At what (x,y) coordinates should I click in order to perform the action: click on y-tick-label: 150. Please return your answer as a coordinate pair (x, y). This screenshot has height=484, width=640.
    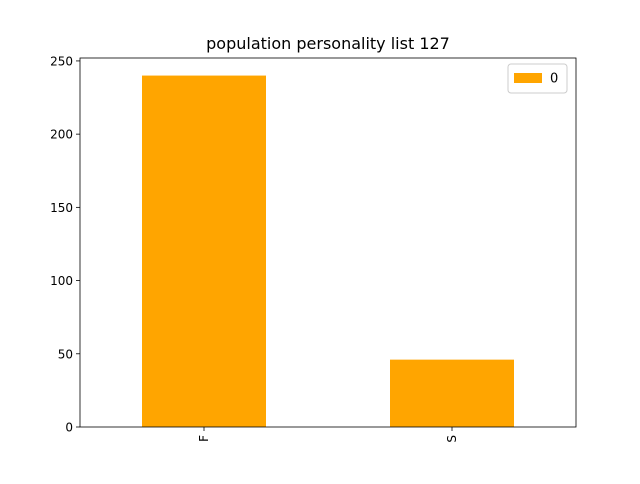
    Looking at the image, I should click on (61, 208).